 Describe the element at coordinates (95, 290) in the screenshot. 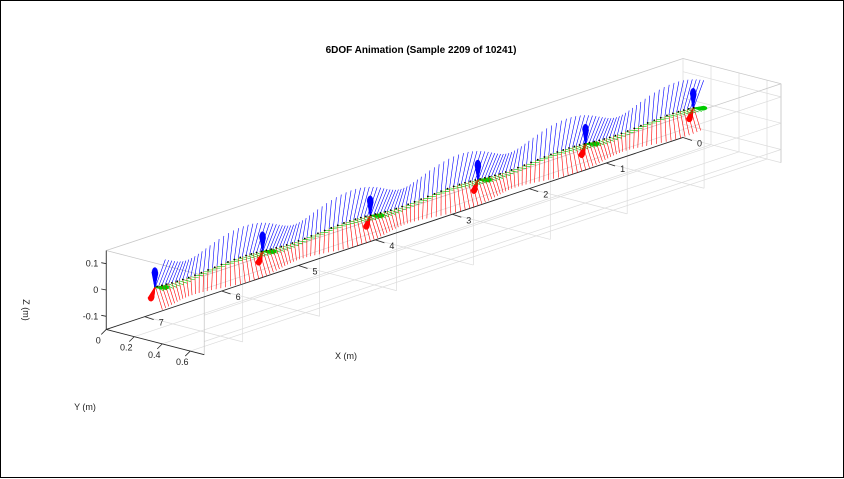

I see `z-tick-label: 0` at that location.